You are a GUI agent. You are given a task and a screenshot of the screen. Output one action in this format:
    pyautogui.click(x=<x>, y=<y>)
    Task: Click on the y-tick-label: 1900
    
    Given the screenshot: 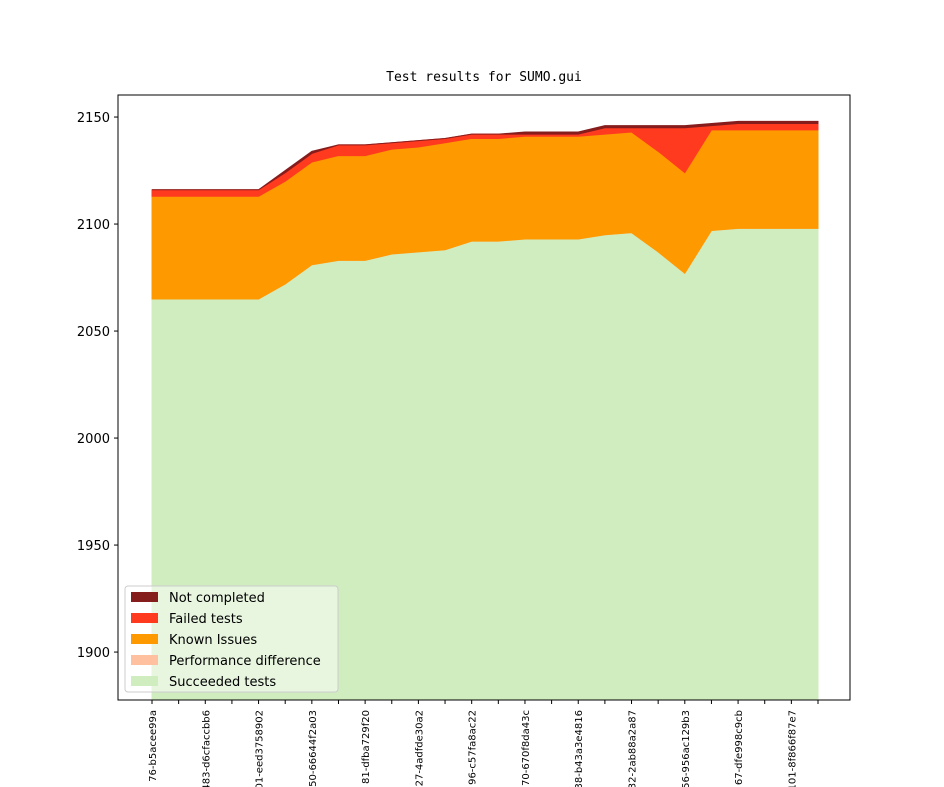 What is the action you would take?
    pyautogui.click(x=93, y=653)
    